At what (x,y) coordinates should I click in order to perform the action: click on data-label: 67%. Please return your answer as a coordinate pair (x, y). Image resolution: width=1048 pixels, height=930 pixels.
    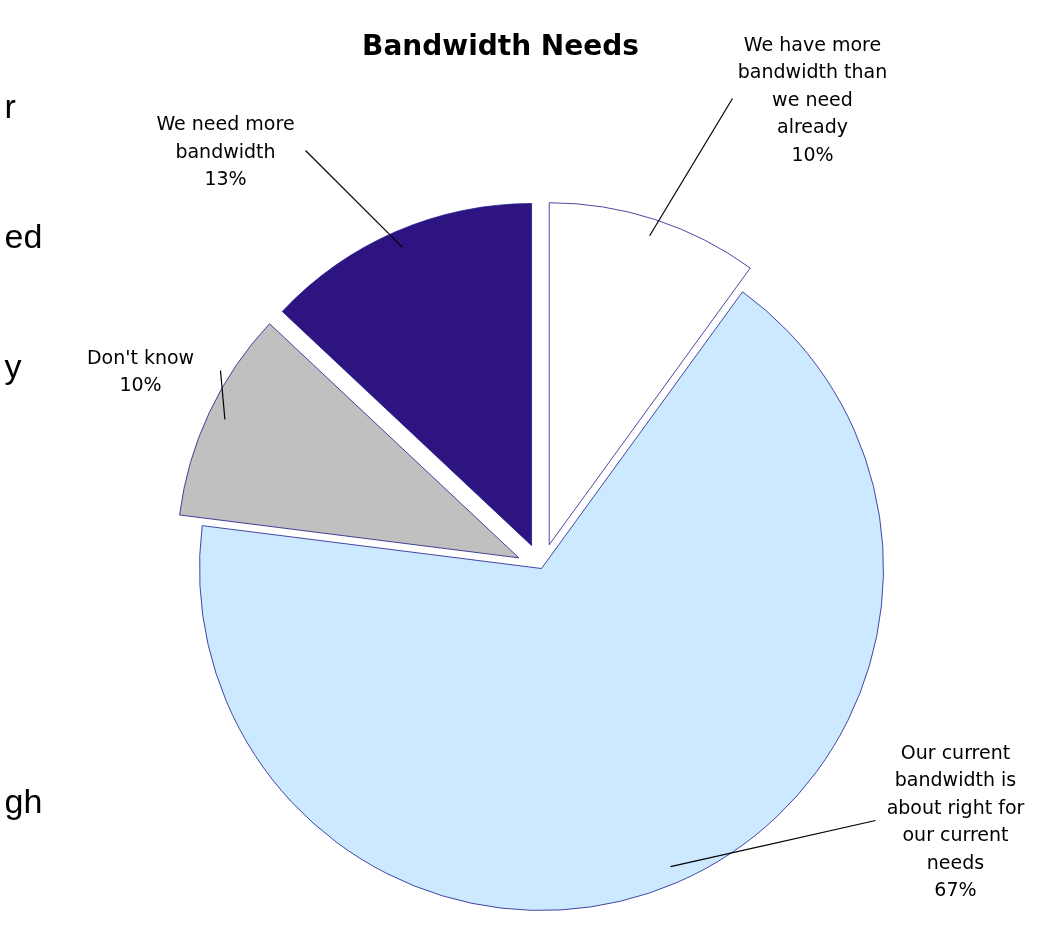
    Looking at the image, I should click on (955, 889).